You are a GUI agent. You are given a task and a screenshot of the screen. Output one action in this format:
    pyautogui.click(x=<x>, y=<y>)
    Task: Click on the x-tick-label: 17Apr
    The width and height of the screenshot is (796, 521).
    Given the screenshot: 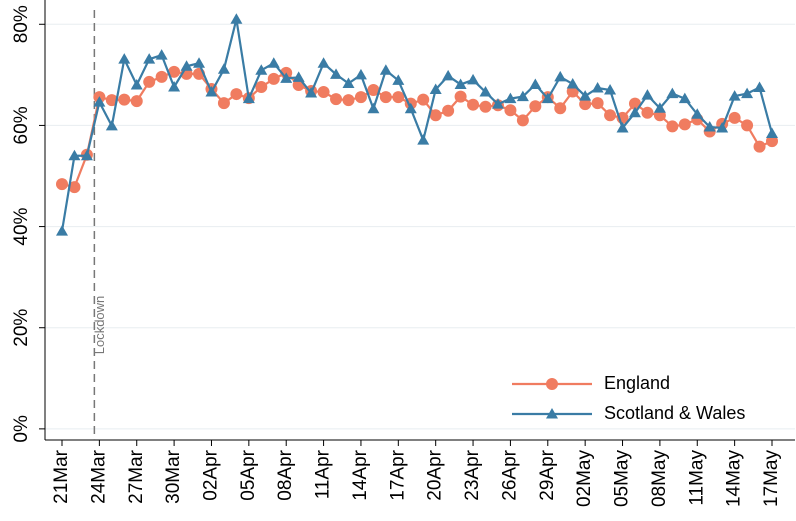 What is the action you would take?
    pyautogui.click(x=397, y=474)
    